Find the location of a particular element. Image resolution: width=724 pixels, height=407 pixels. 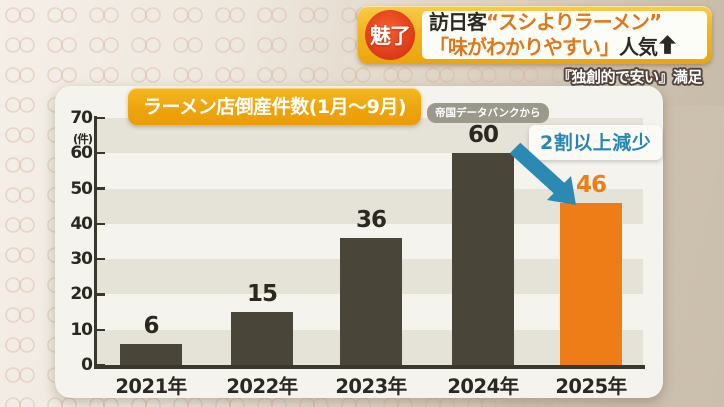

bar-value-label: 46 is located at coordinates (591, 184).